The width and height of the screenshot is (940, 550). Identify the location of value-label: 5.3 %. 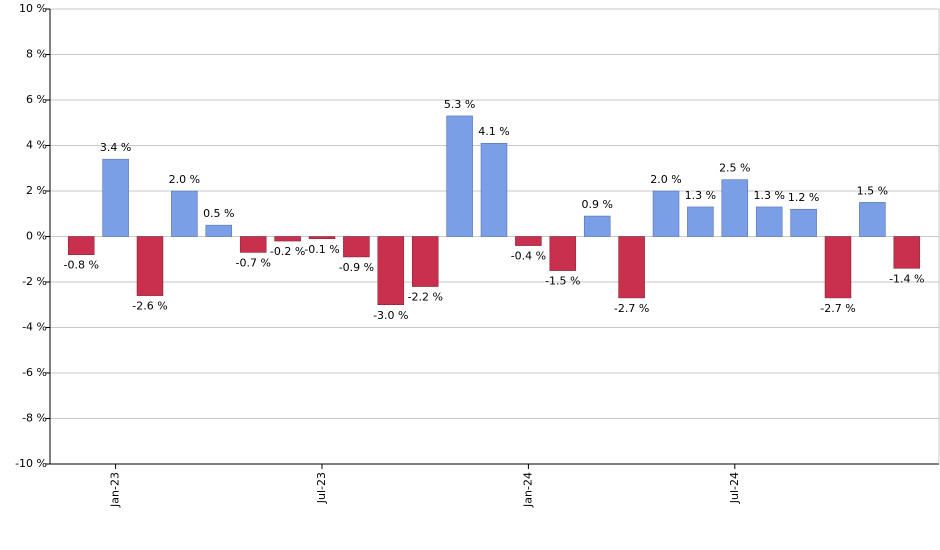
(459, 104).